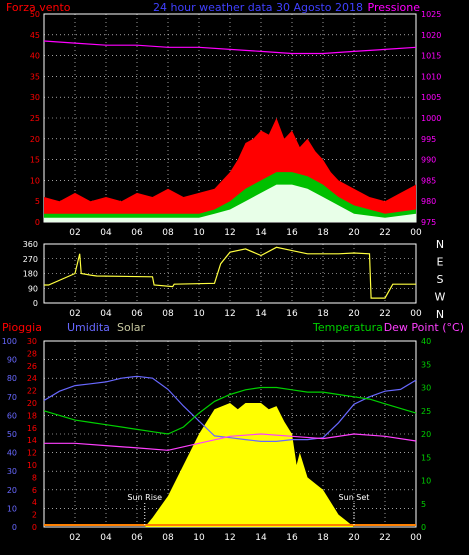 The image size is (469, 555). I want to click on x-tick-label: 22, so click(384, 233).